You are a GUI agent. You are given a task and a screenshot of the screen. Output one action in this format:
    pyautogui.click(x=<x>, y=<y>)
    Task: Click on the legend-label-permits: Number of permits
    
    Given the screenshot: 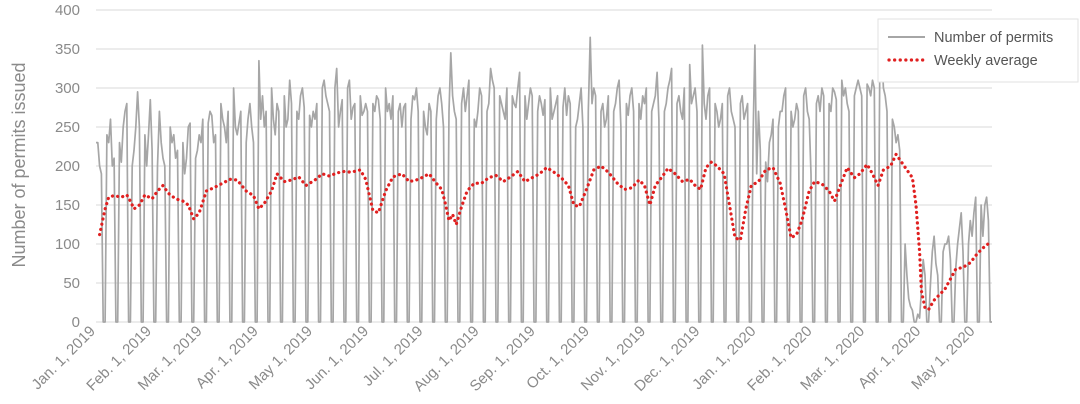 What is the action you would take?
    pyautogui.click(x=993, y=38)
    